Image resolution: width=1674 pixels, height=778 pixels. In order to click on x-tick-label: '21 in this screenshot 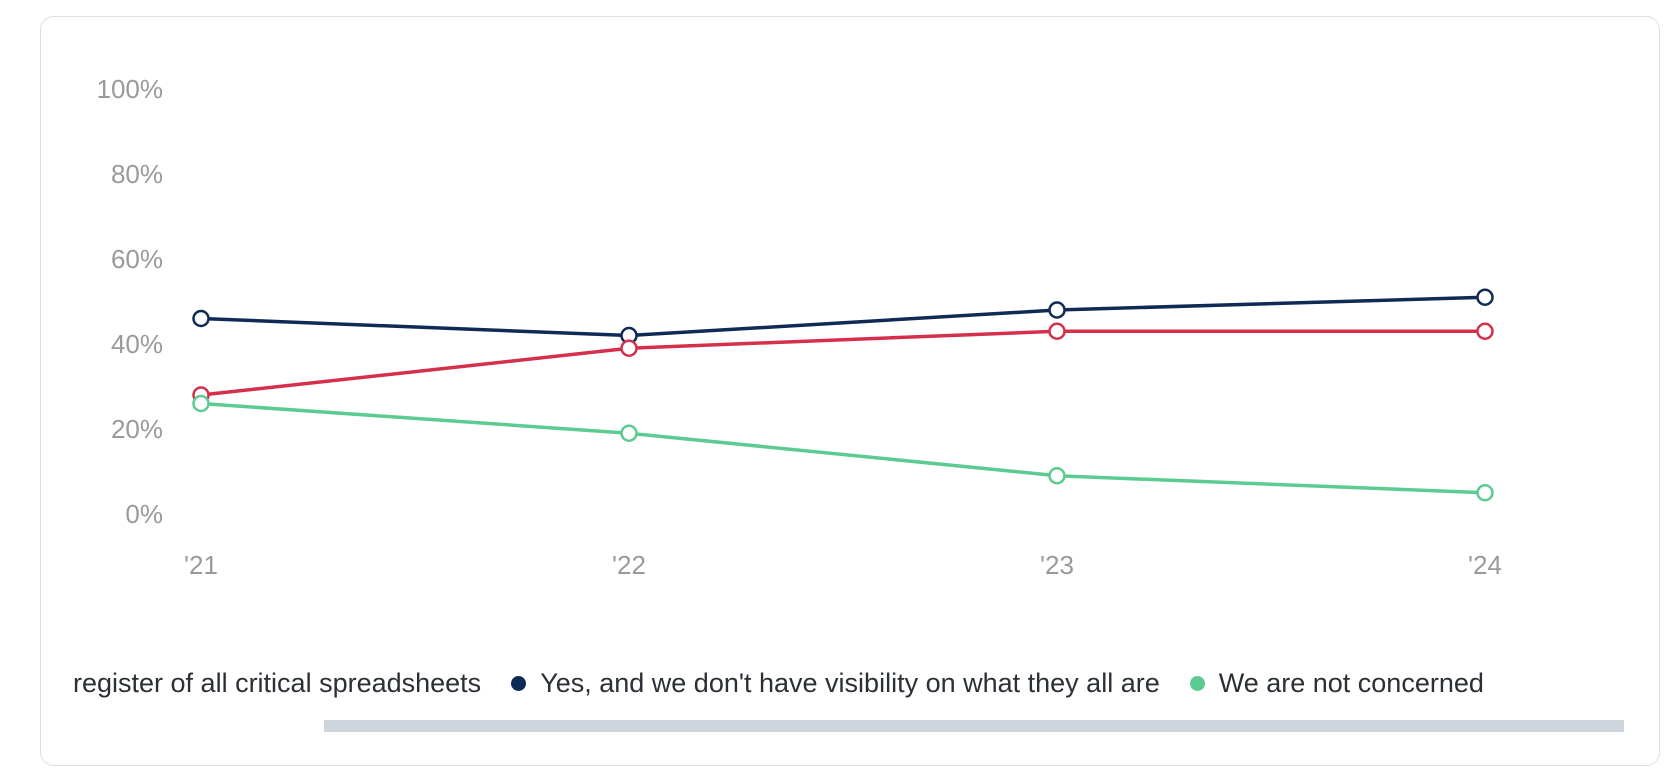, I will do `click(201, 565)`.